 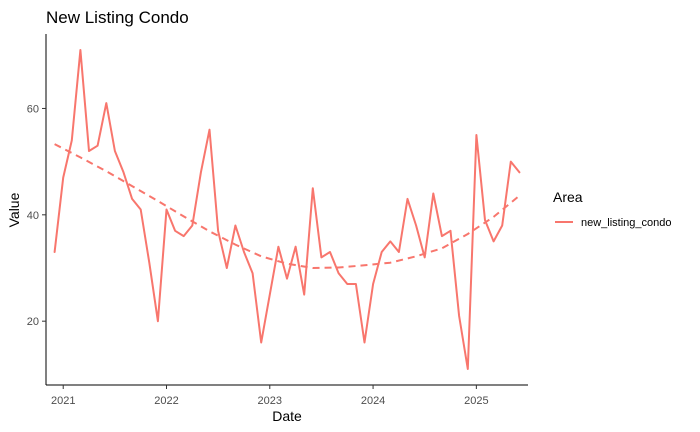 What do you see at coordinates (626, 223) in the screenshot?
I see `legend-label-new-listing-condo: new_listing_condo` at bounding box center [626, 223].